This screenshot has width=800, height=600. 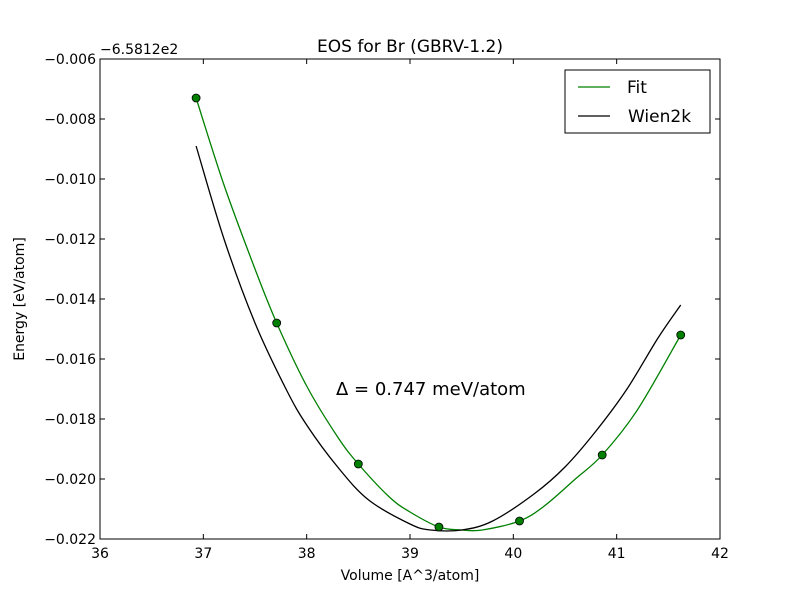 I want to click on x-axis-label: Volume [A^3/atom], so click(x=410, y=576).